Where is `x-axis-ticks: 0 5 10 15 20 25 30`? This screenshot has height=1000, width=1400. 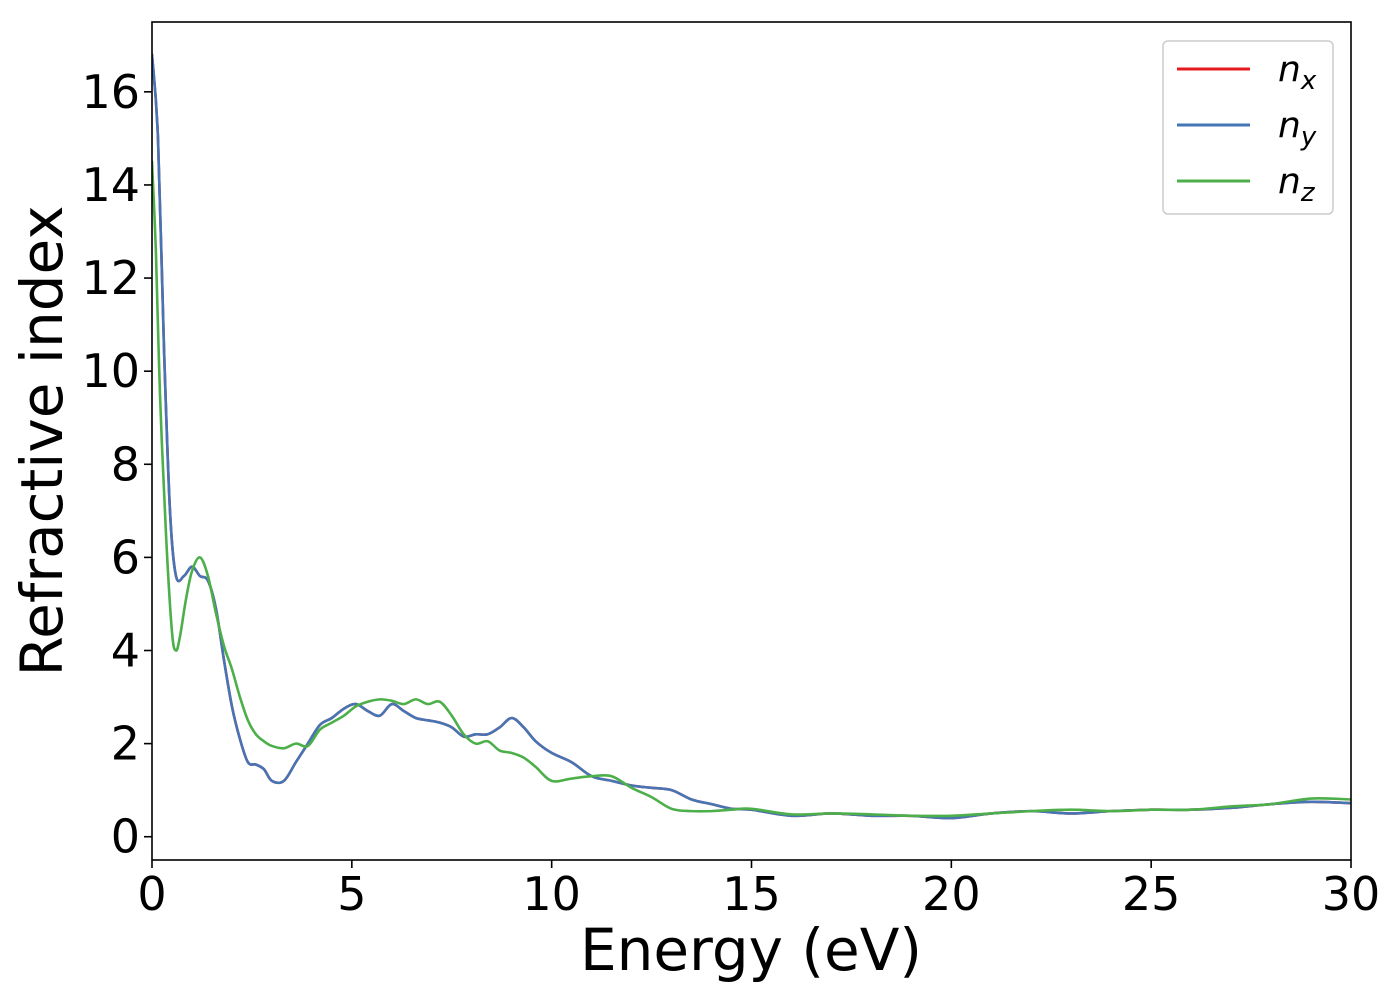 x-axis-ticks: 0 5 10 15 20 25 30 is located at coordinates (758, 890).